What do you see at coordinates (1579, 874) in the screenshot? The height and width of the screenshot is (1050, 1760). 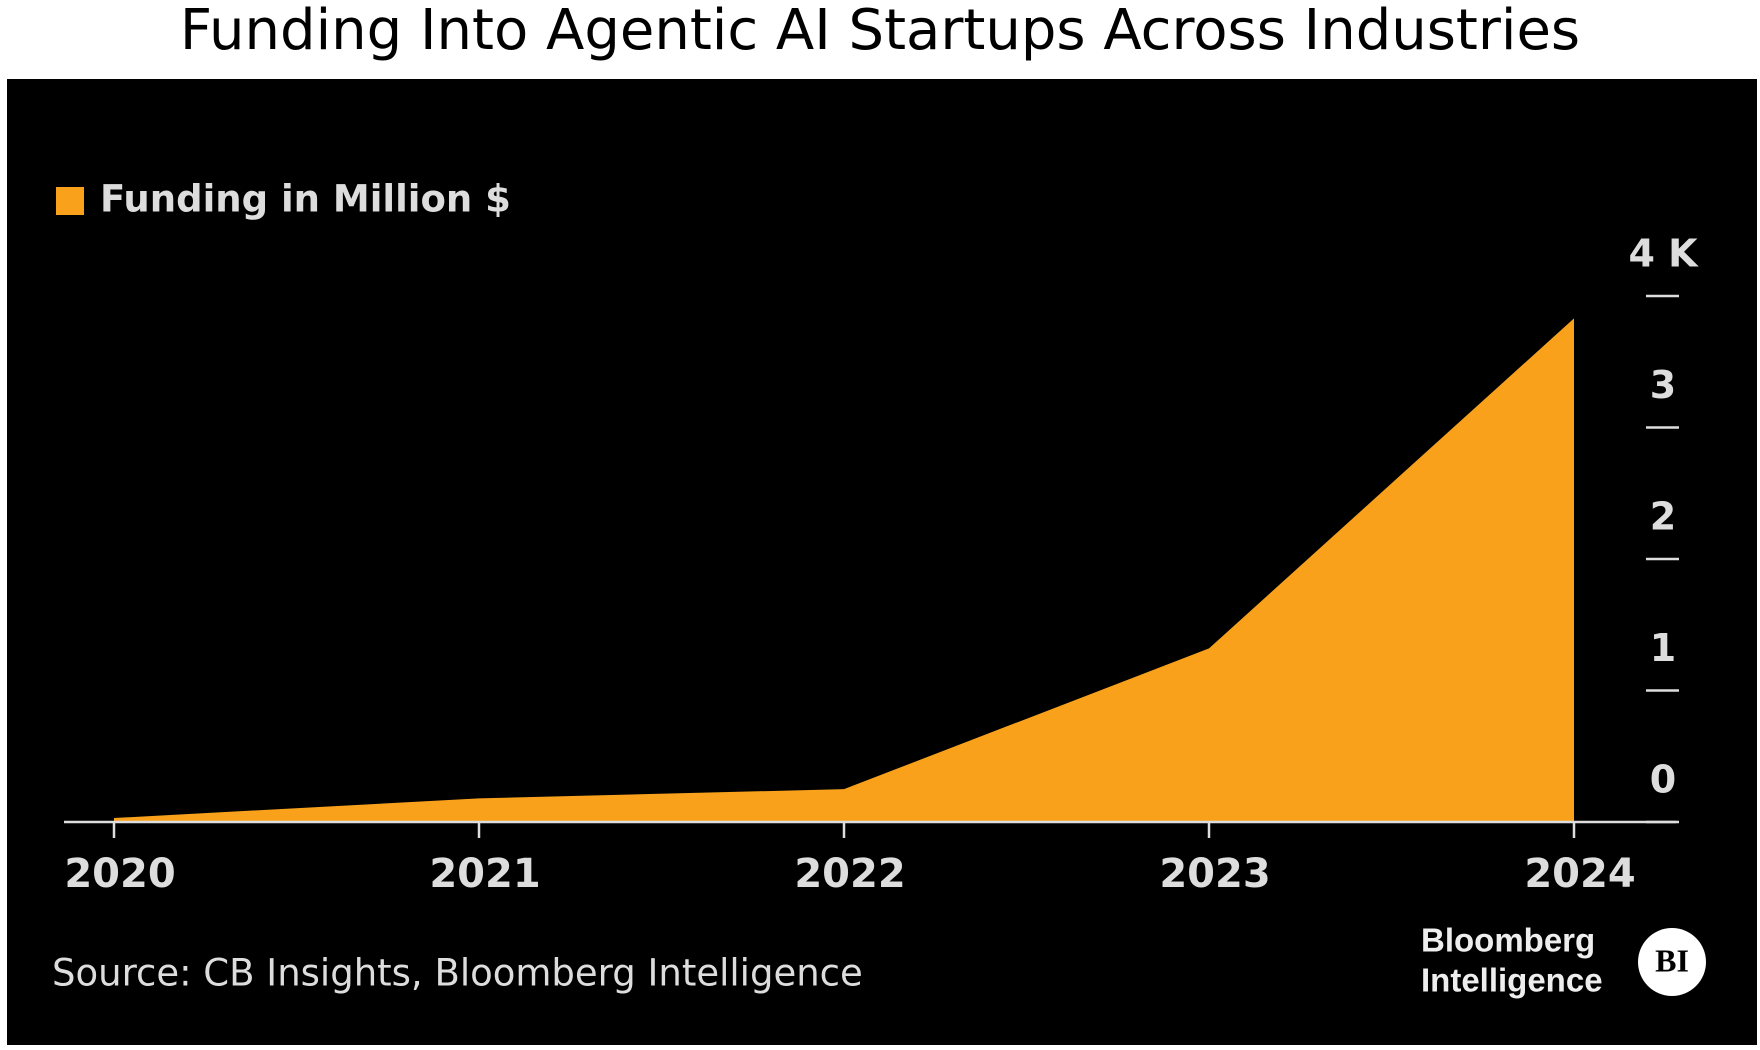 I see `x-tick-label: 2024` at bounding box center [1579, 874].